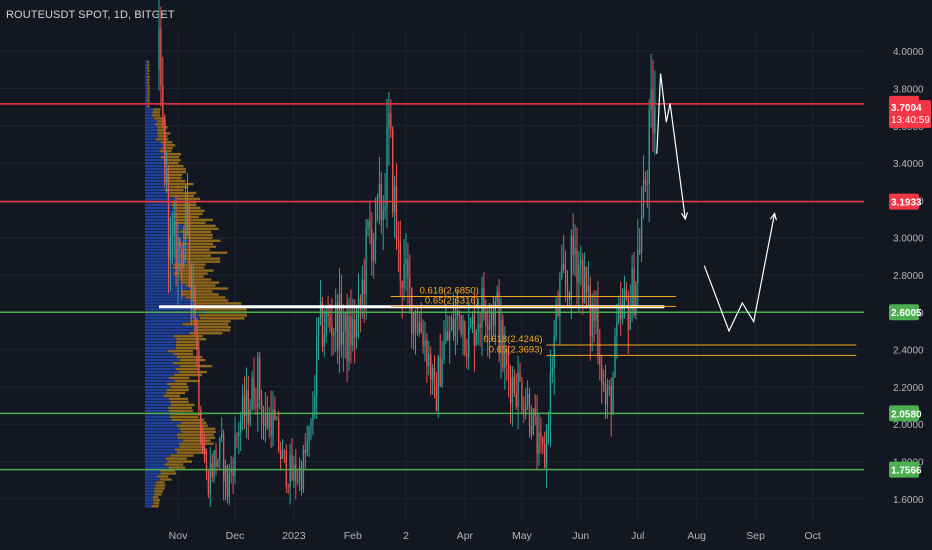 This screenshot has width=932, height=550. What do you see at coordinates (904, 469) in the screenshot?
I see `level-price-tag` at bounding box center [904, 469].